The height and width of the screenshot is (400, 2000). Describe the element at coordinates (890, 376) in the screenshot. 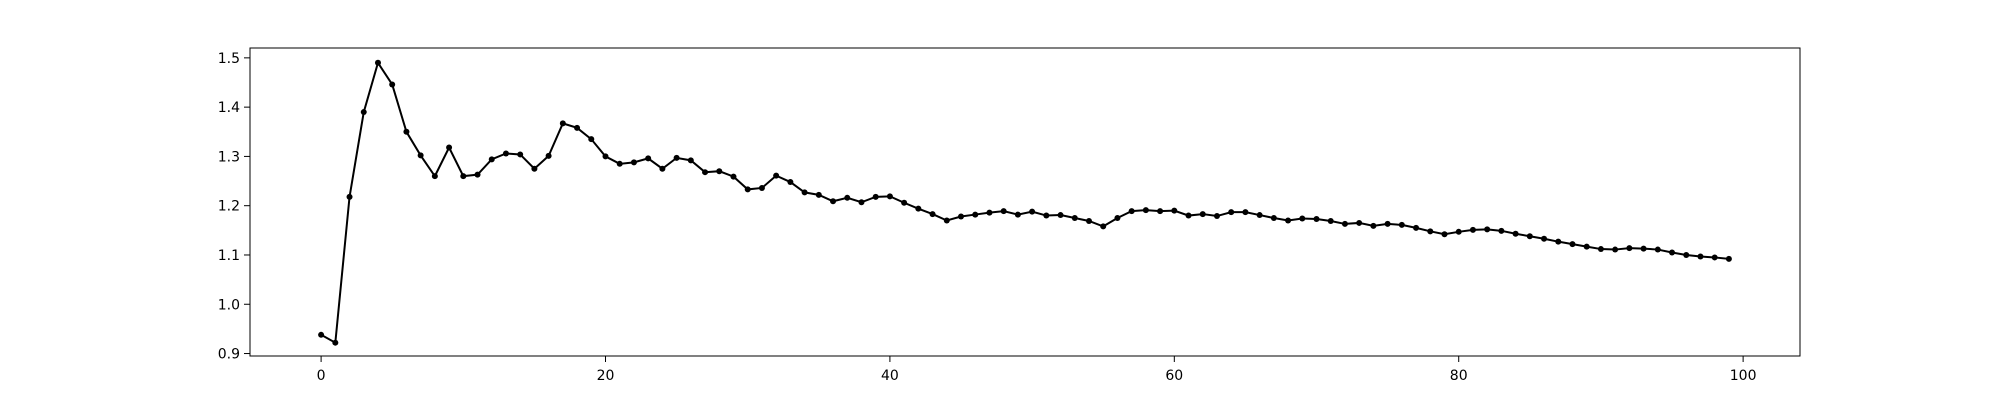

I see `x-tick-label: 40` at that location.